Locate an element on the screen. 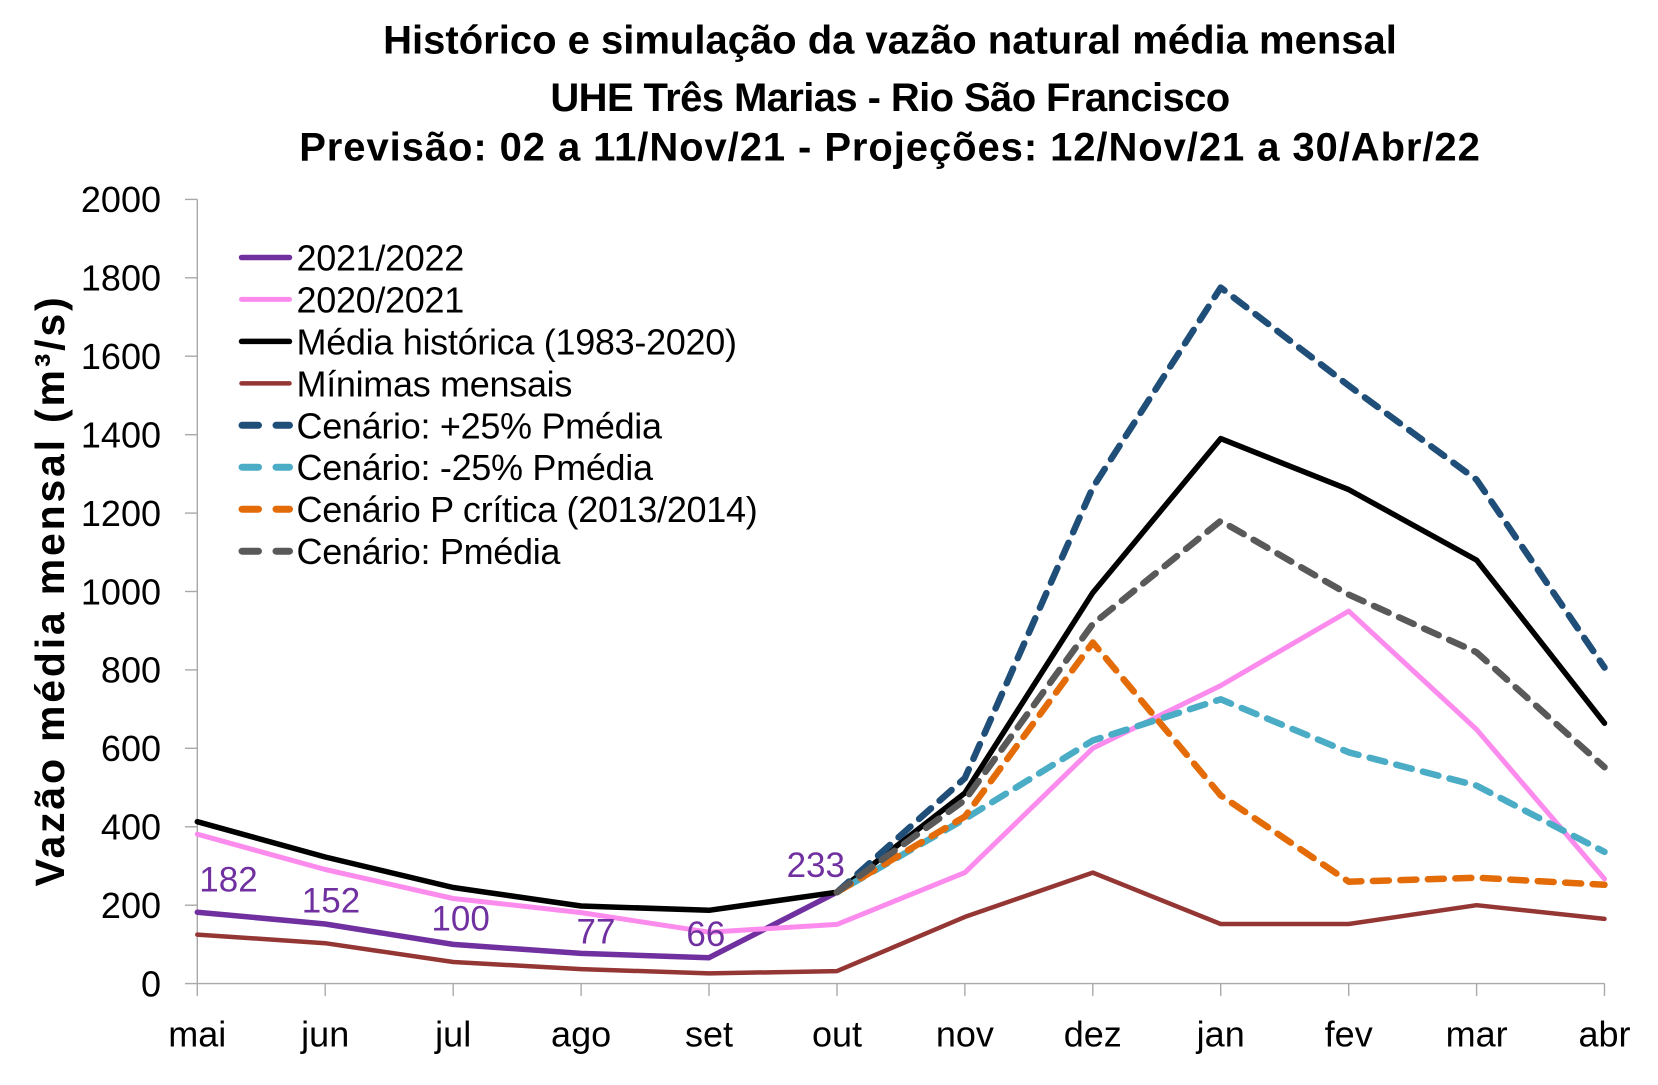 This screenshot has height=1085, width=1658. svg-text: 2020/2021 is located at coordinates (380, 299).